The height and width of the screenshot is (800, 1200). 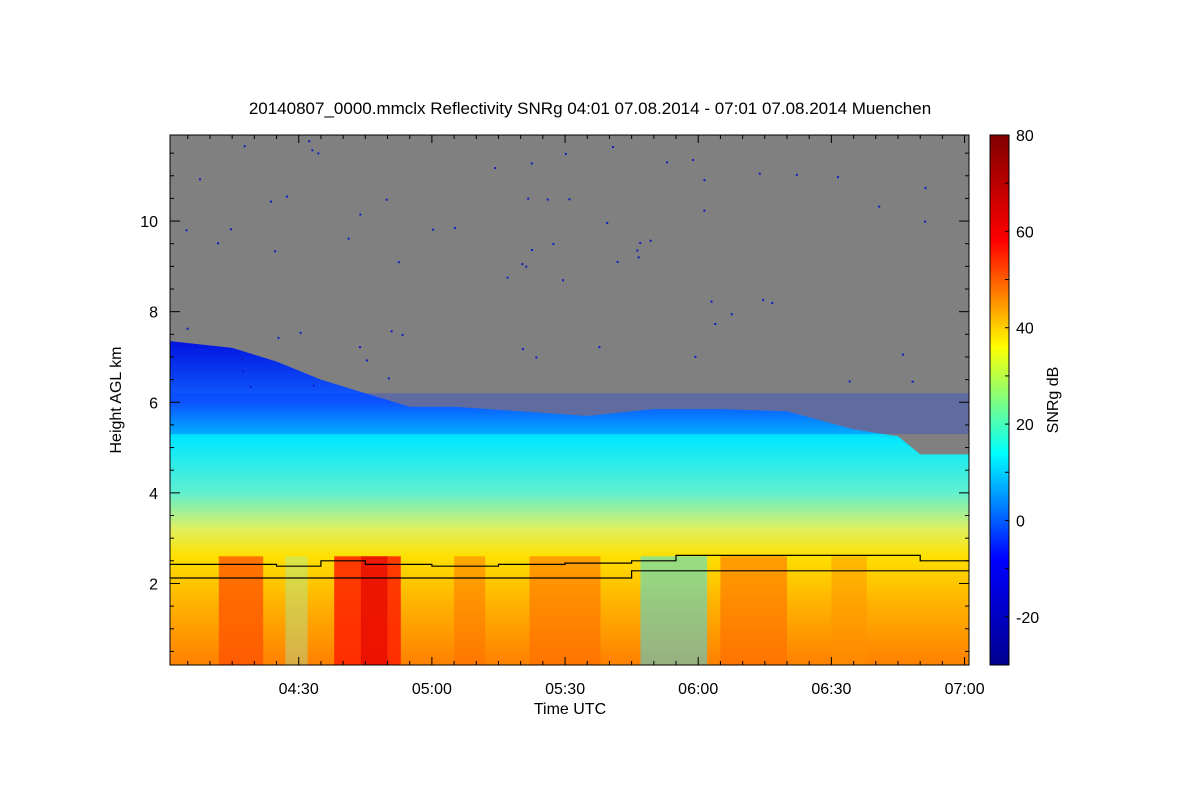 I want to click on y-tick-label: 8, so click(x=153, y=313).